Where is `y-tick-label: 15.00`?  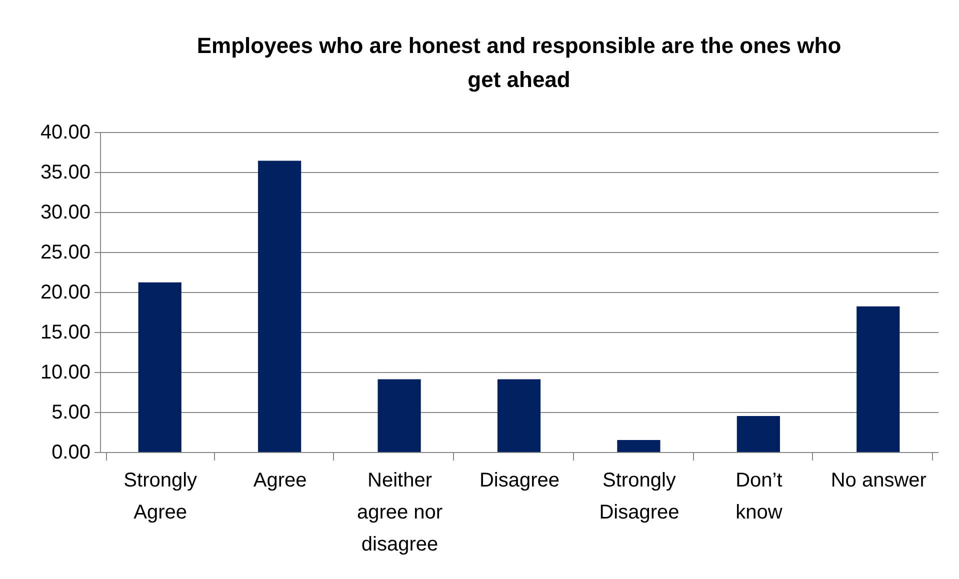
y-tick-label: 15.00 is located at coordinates (65, 333).